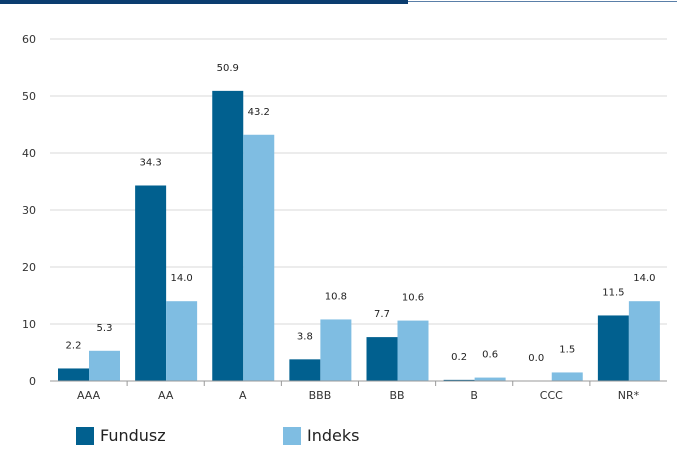 This screenshot has height=450, width=677. Describe the element at coordinates (89, 395) in the screenshot. I see `x-category-label: AAA` at that location.